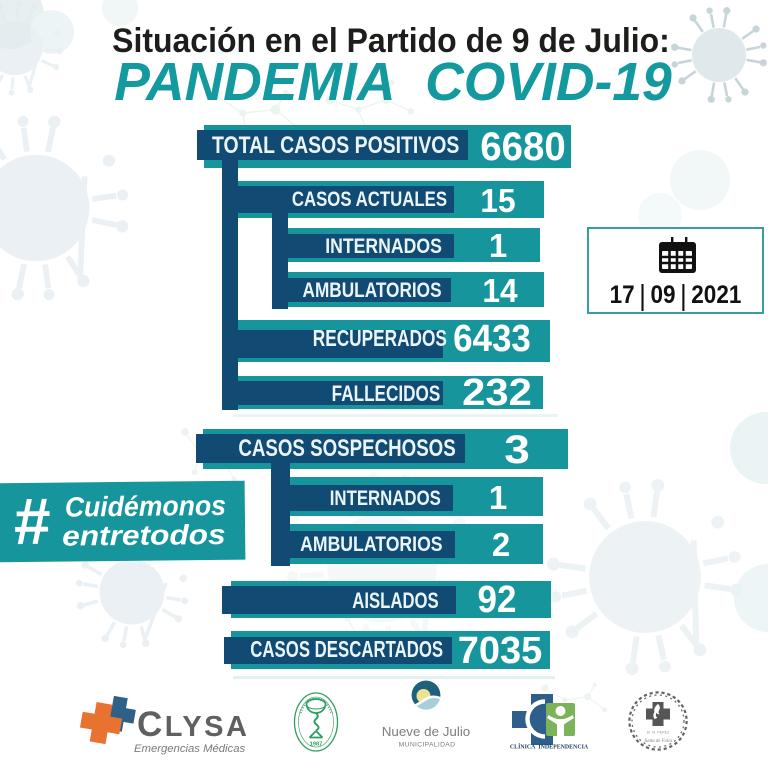 This screenshot has height=768, width=768. Describe the element at coordinates (193, 724) in the screenshot. I see `svg-text: CLYSA` at that location.